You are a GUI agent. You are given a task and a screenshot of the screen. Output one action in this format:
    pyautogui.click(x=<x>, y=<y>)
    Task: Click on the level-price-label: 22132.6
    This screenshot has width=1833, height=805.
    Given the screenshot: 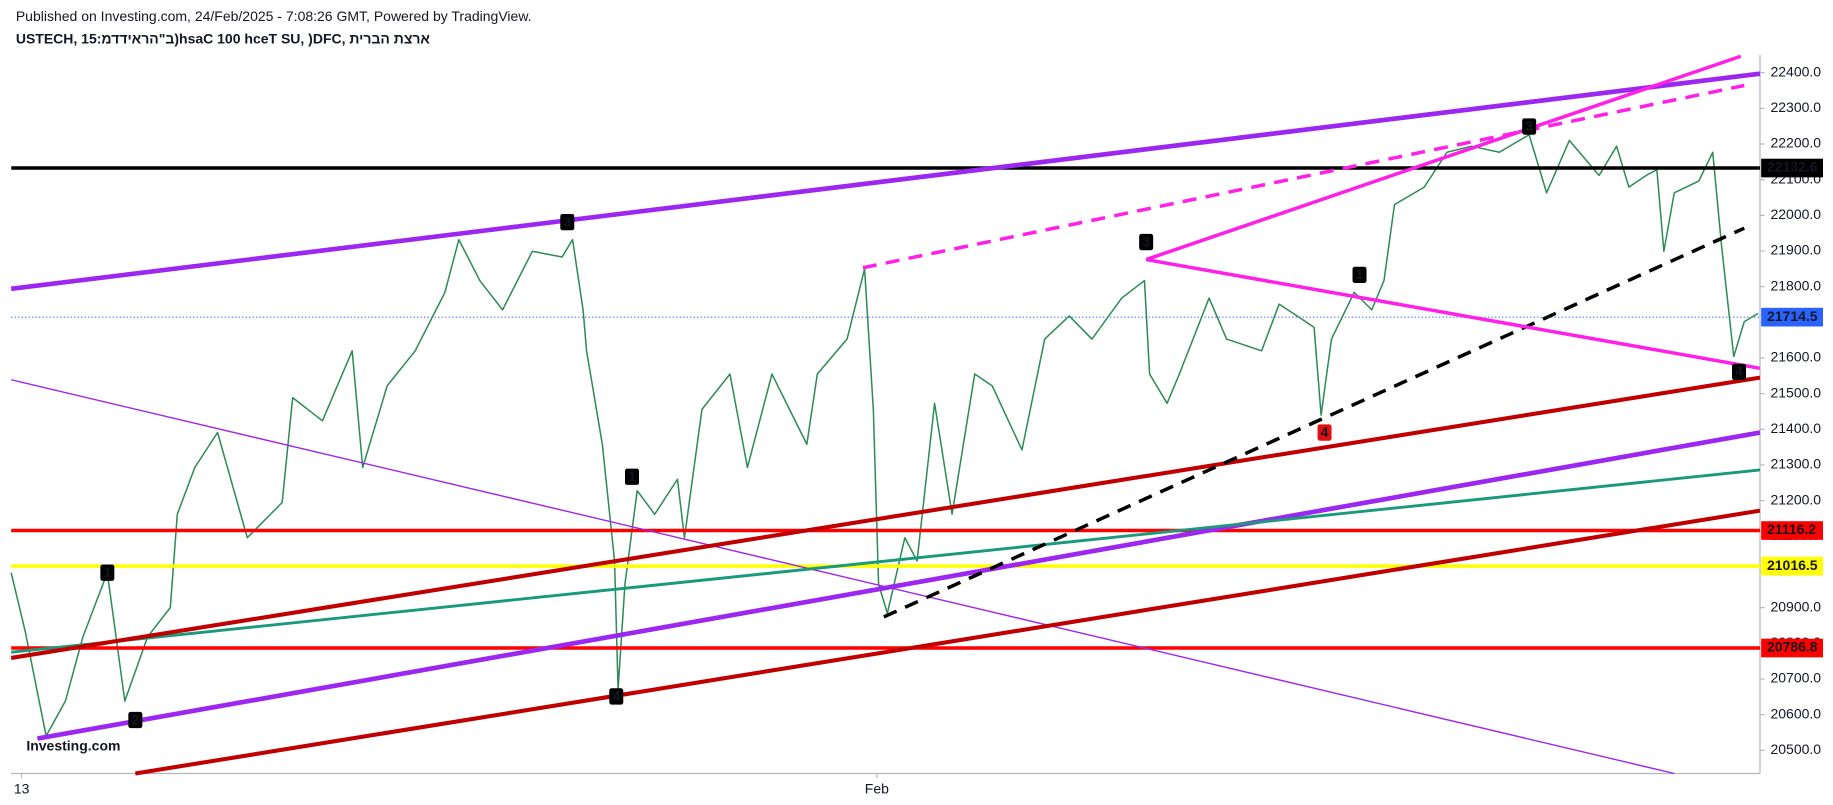 What is the action you would take?
    pyautogui.click(x=1792, y=167)
    